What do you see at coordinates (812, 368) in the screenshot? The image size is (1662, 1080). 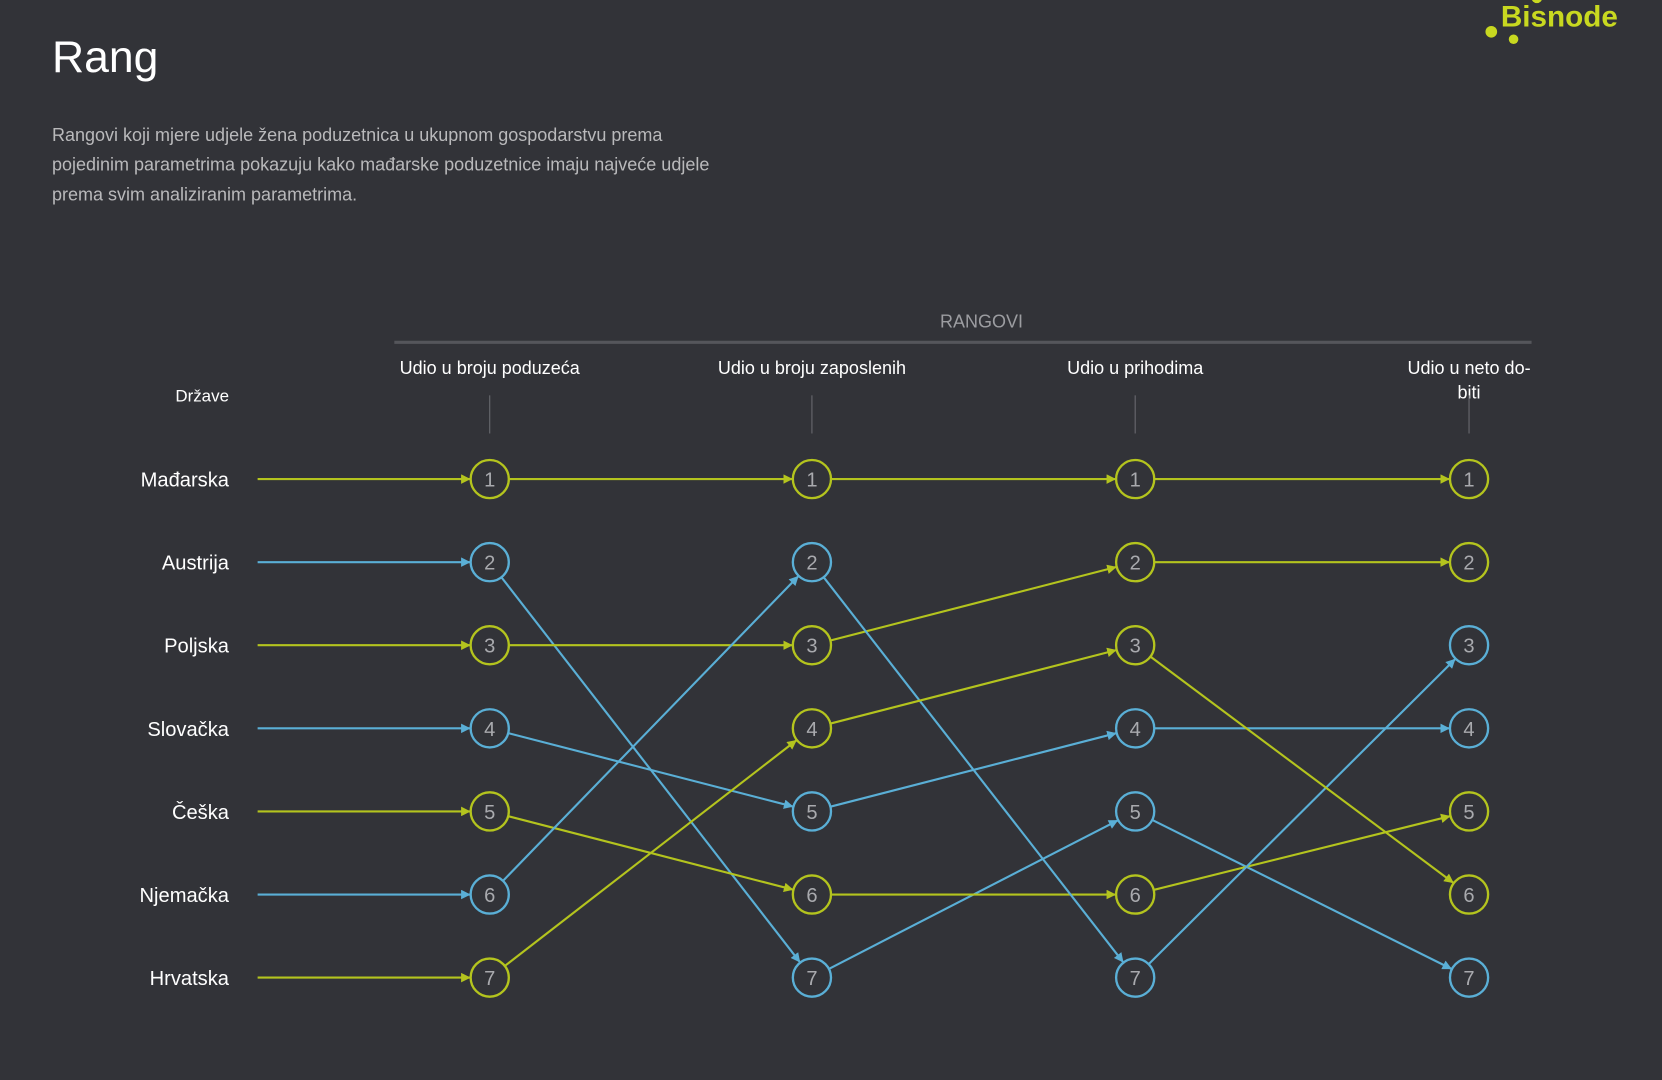 I see `column-header: Udio u broju zaposlenih` at bounding box center [812, 368].